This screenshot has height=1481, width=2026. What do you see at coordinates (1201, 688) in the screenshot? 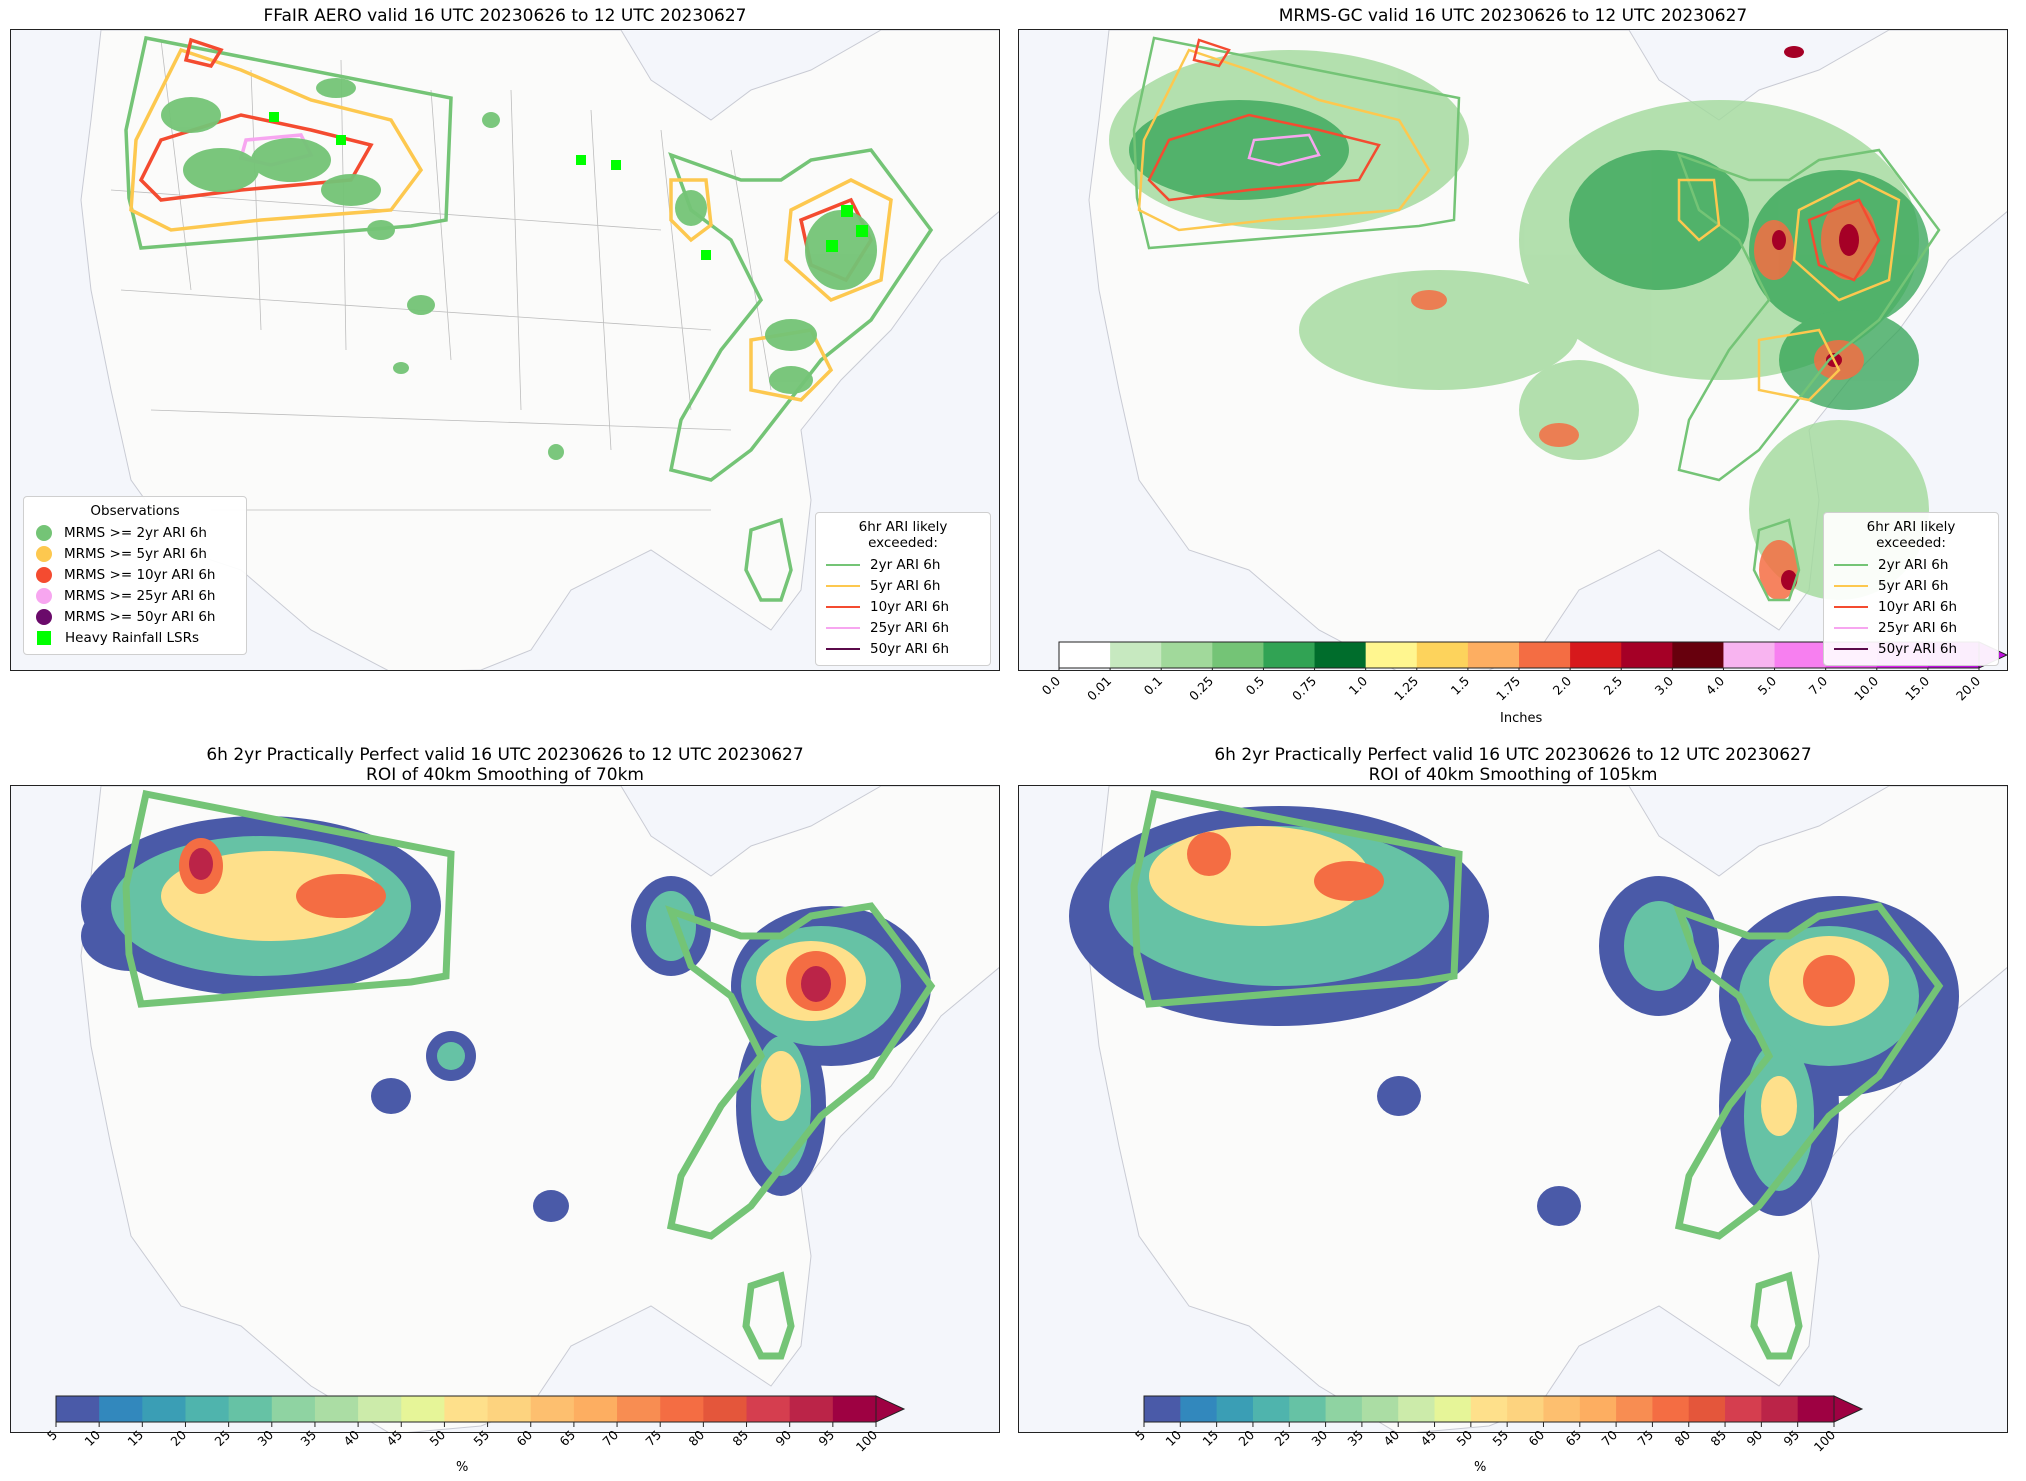
I see `colorbar-tick-label: 0.25` at bounding box center [1201, 688].